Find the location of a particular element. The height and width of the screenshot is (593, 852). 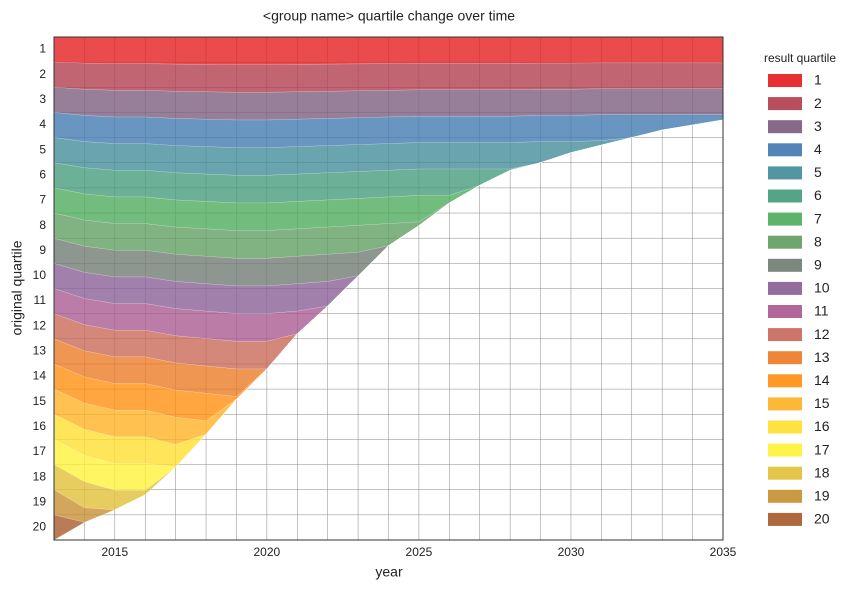

x-tick-label: 2035 is located at coordinates (723, 552).